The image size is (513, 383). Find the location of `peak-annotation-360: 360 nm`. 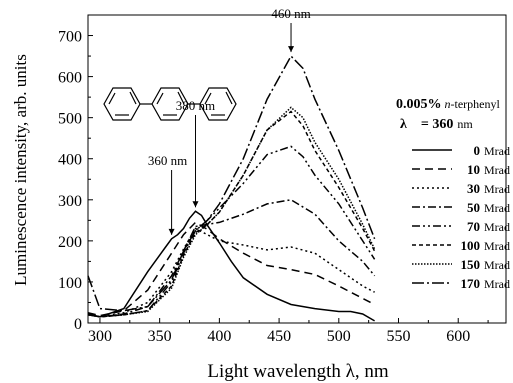

peak-annotation-360: 360 nm is located at coordinates (167, 160).